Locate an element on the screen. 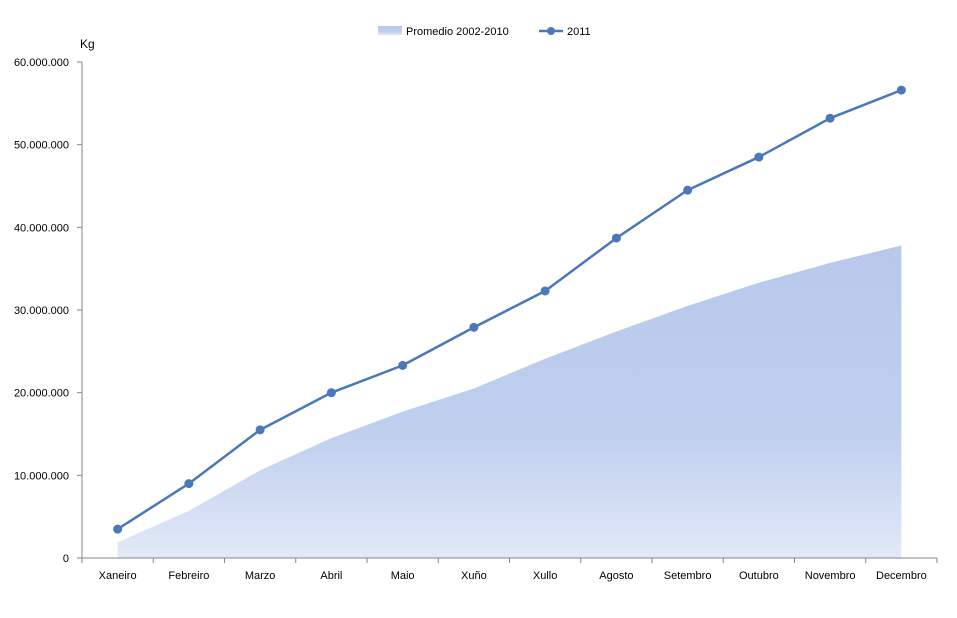 This screenshot has width=957, height=618. legend: Promedio 2002-2010 2011 is located at coordinates (484, 32).